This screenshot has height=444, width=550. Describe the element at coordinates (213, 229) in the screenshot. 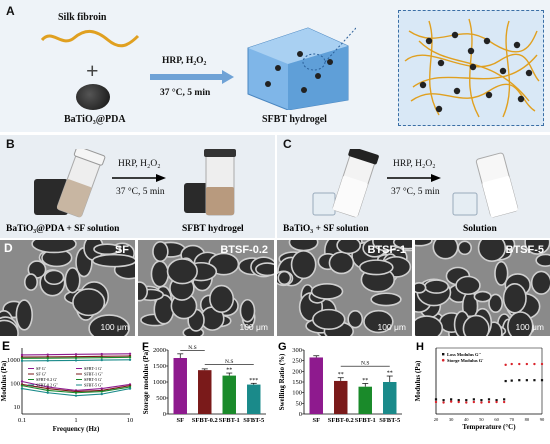

I see `panel-b-right-label: SFBT hydrogel` at that location.